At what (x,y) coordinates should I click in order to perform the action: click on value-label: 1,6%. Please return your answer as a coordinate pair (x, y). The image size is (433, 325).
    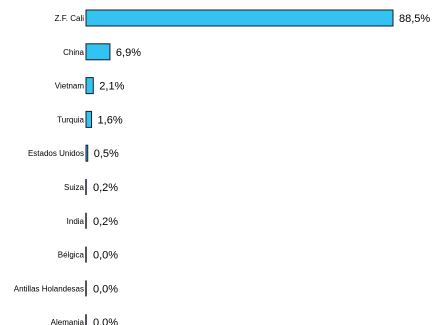
    Looking at the image, I should click on (110, 120).